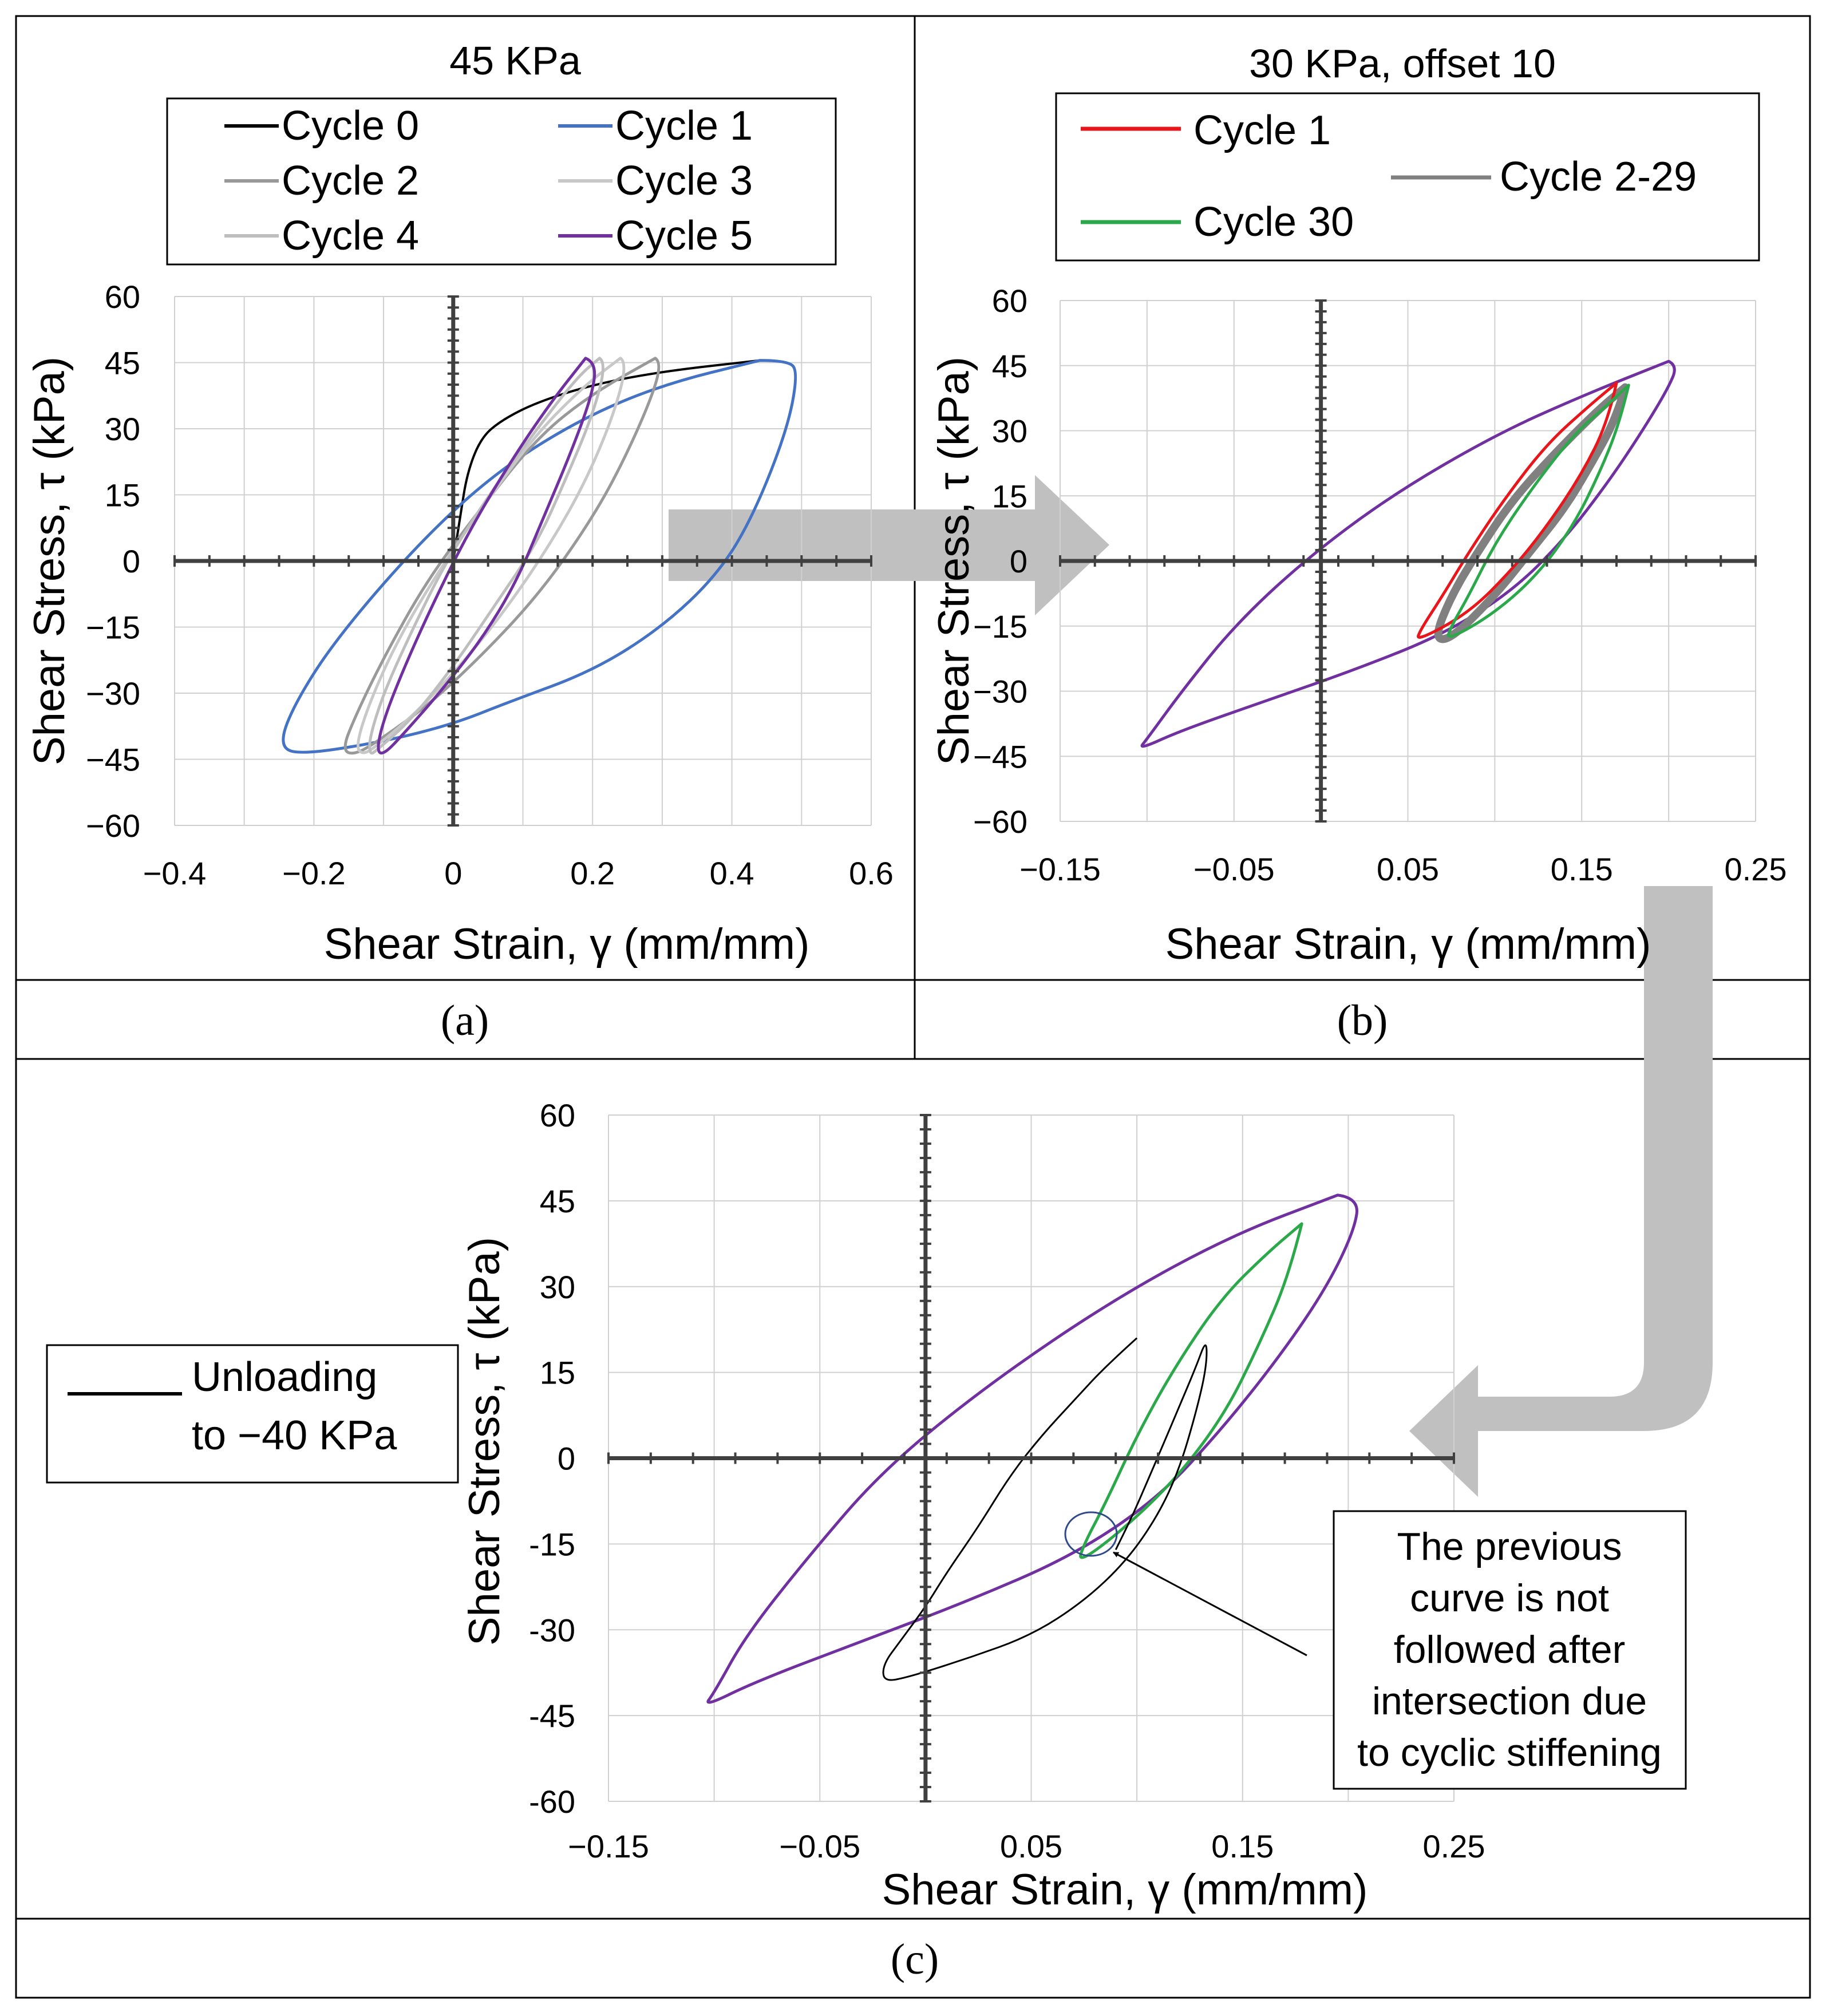  I want to click on chart-a-legend-label: Cycle 2, so click(351, 181).